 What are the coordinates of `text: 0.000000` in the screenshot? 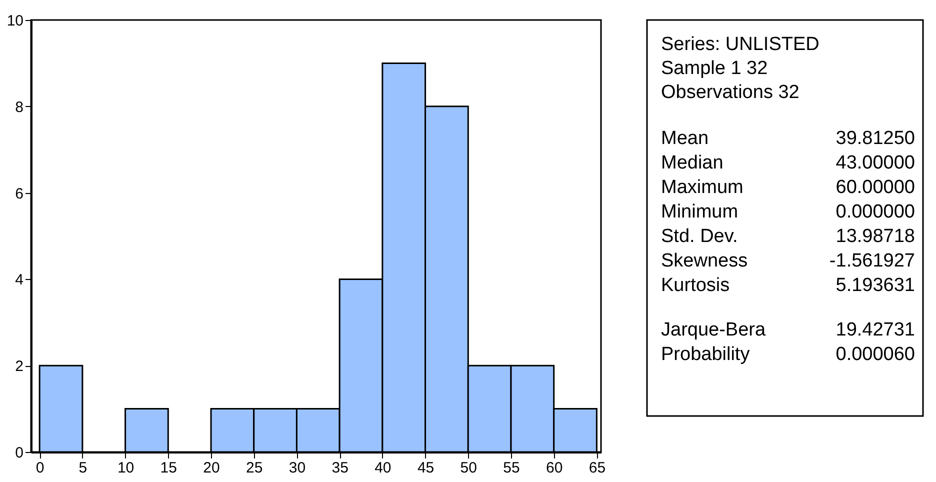 It's located at (875, 212).